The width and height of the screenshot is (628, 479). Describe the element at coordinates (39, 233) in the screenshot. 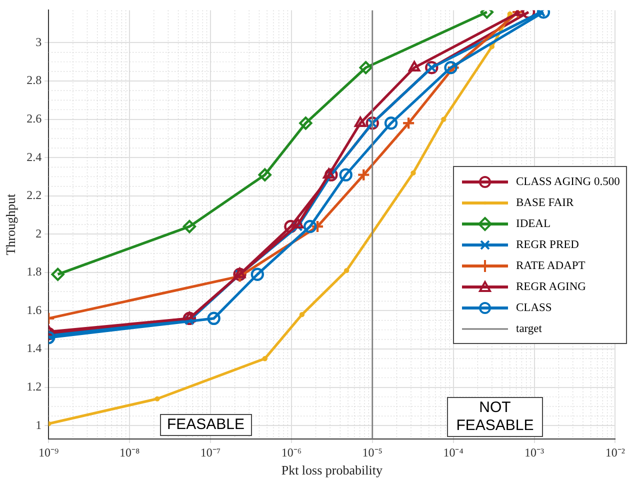

I see `y-tick-label: 2` at that location.